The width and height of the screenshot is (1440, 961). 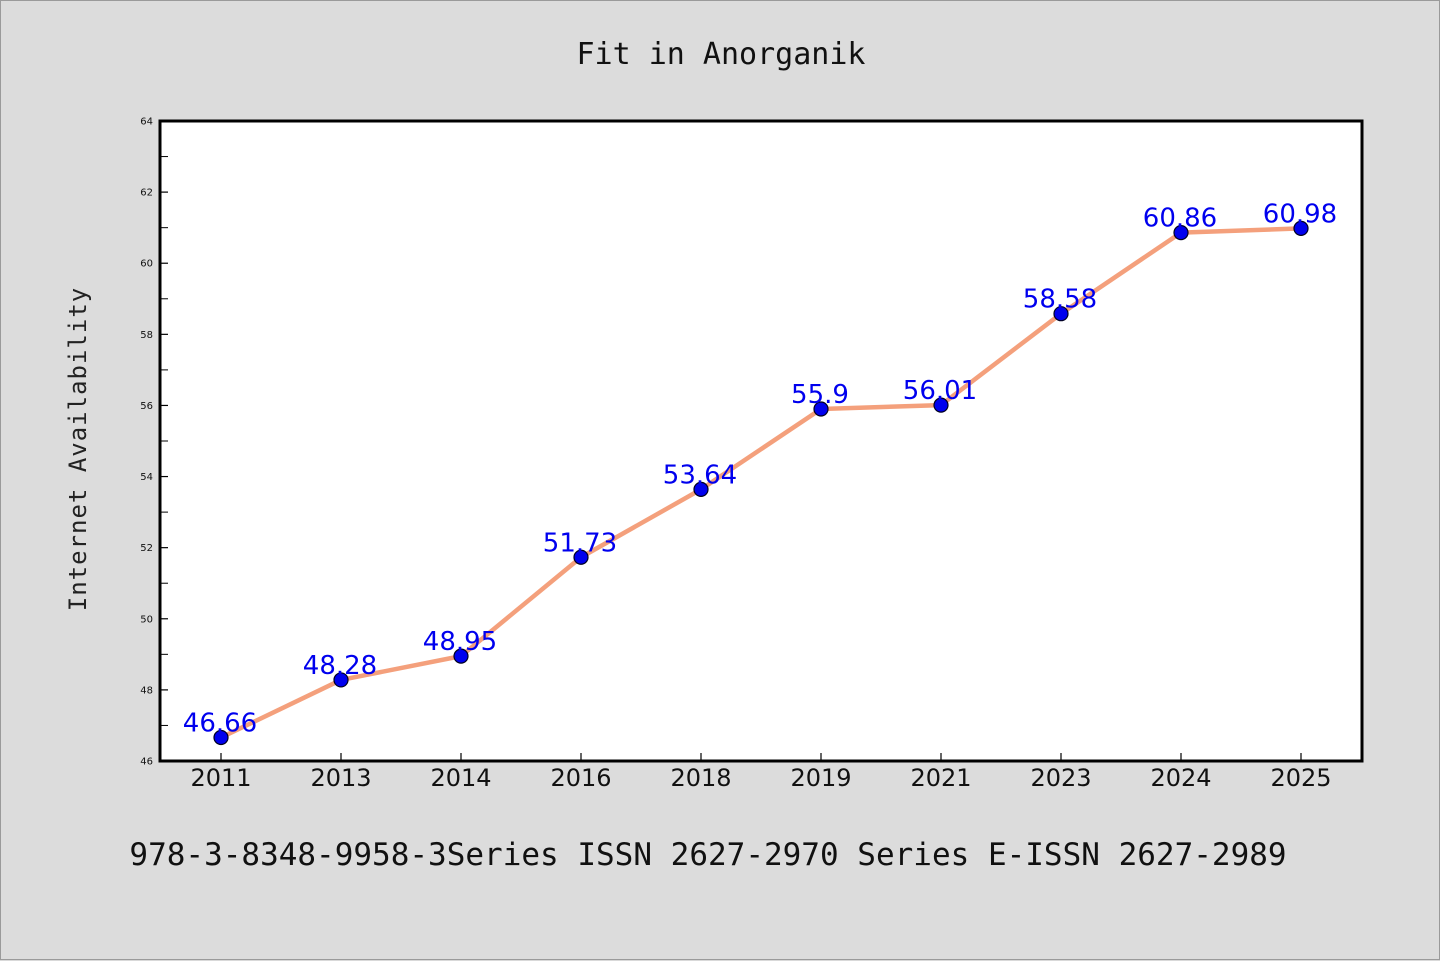 I want to click on x-tick-label: 2024, so click(x=1180, y=778).